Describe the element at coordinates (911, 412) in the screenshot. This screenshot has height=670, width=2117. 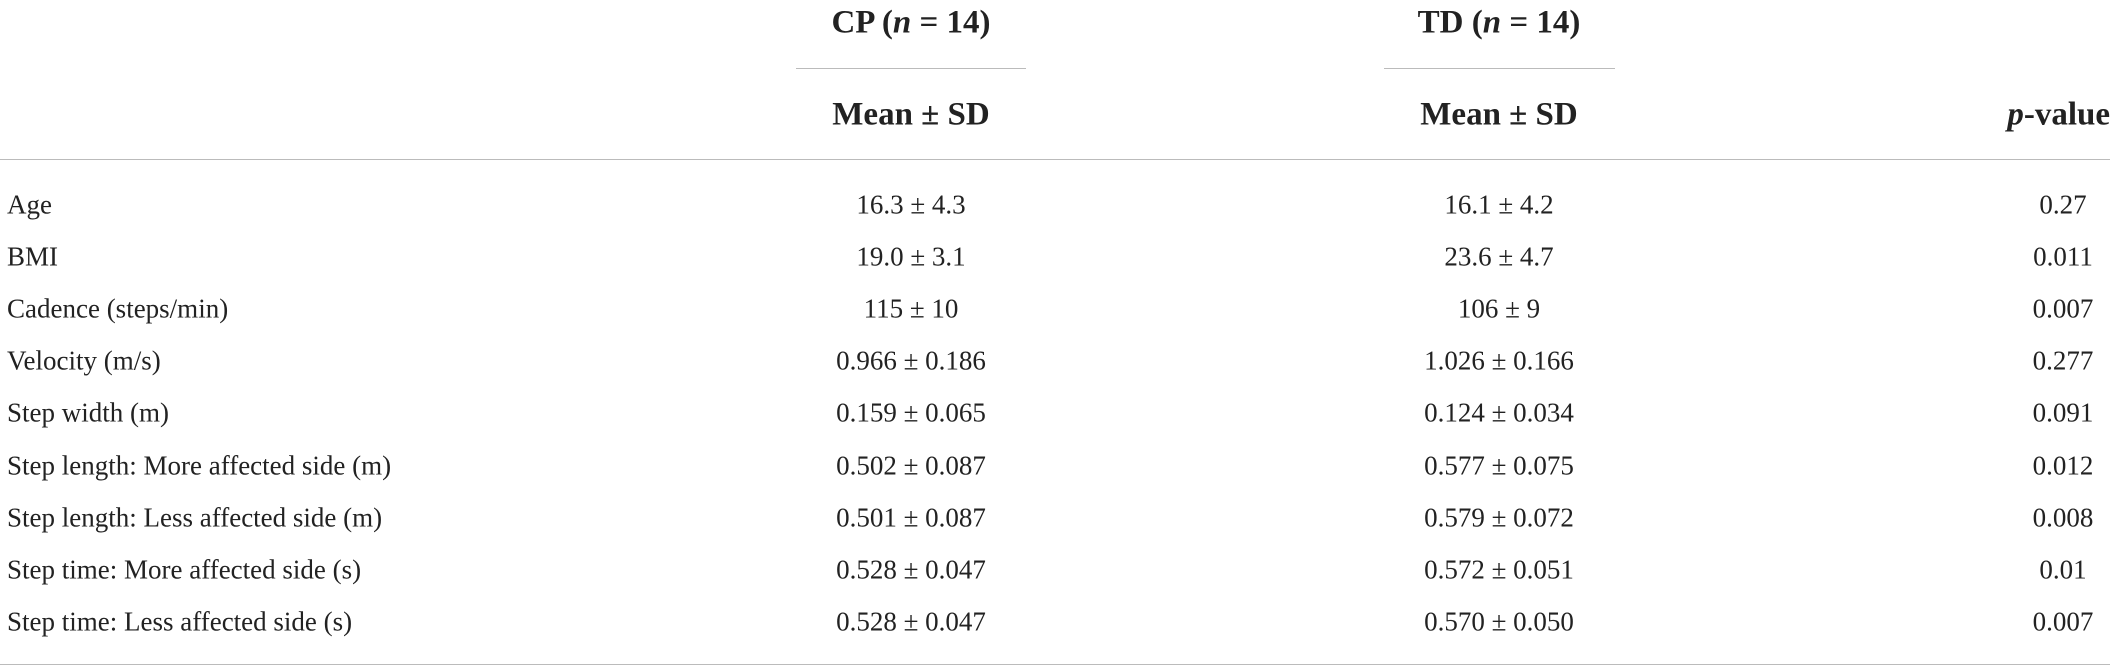
I see `table-cell: 0.159 ± 0.065` at that location.